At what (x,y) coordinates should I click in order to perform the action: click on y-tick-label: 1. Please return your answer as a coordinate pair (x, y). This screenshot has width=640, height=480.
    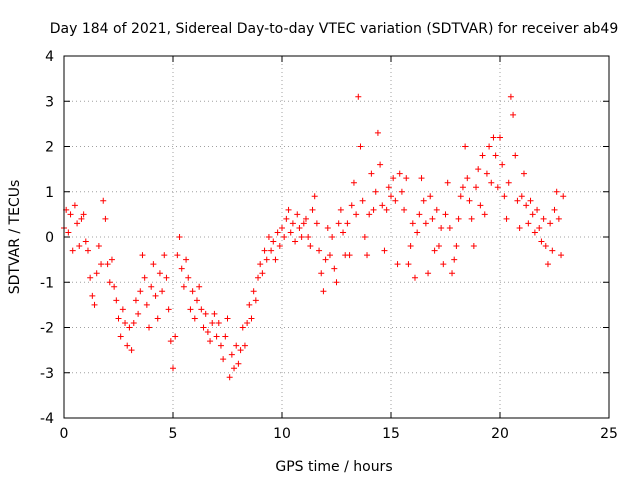
    Looking at the image, I should click on (49, 193).